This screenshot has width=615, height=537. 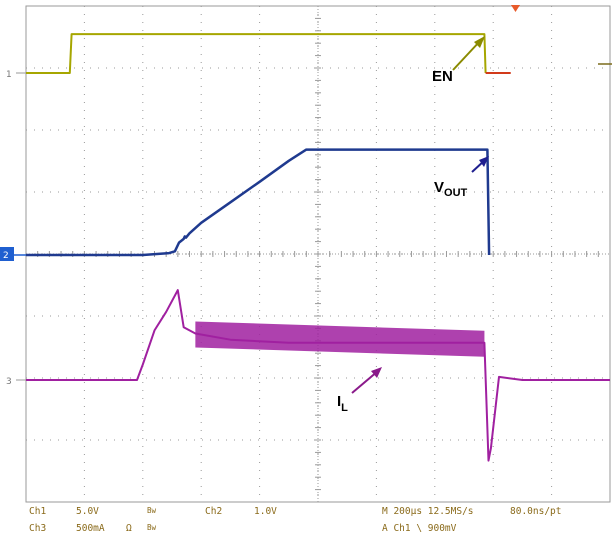 I want to click on ch1-marker: 1, so click(x=16, y=75).